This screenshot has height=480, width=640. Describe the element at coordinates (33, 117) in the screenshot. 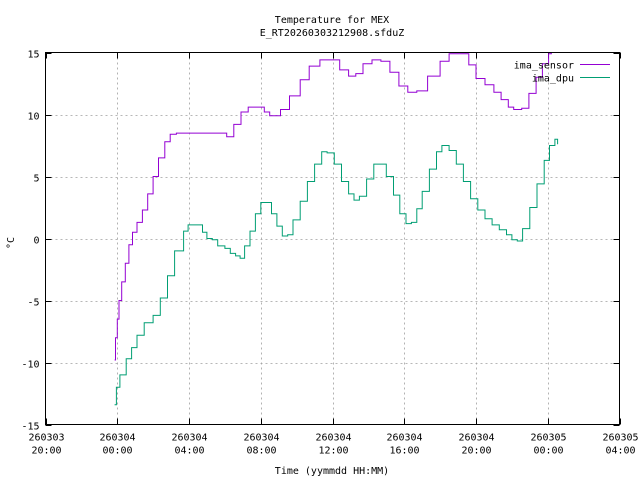

I see `y-tick-label: 10` at that location.